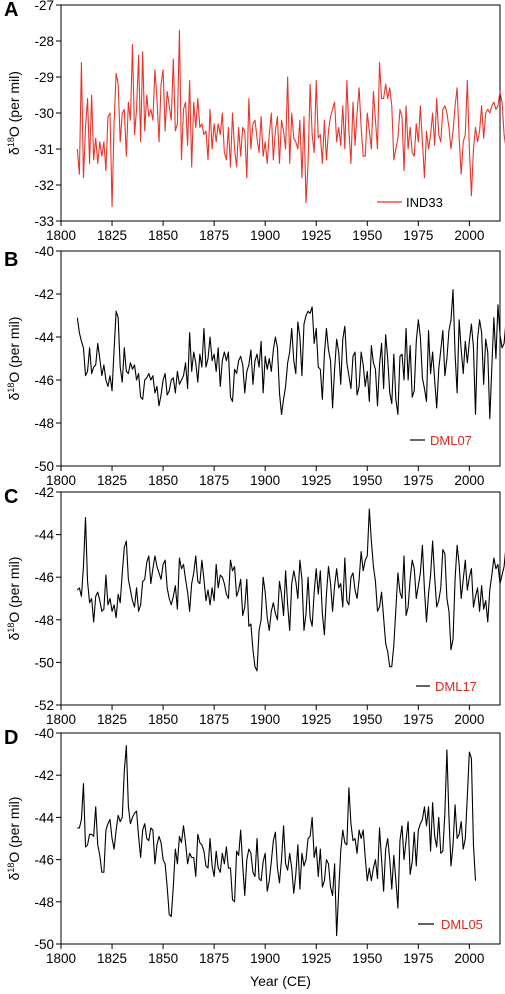 The width and height of the screenshot is (505, 994). Describe the element at coordinates (44, 41) in the screenshot. I see `y-tick-label: -28` at that location.